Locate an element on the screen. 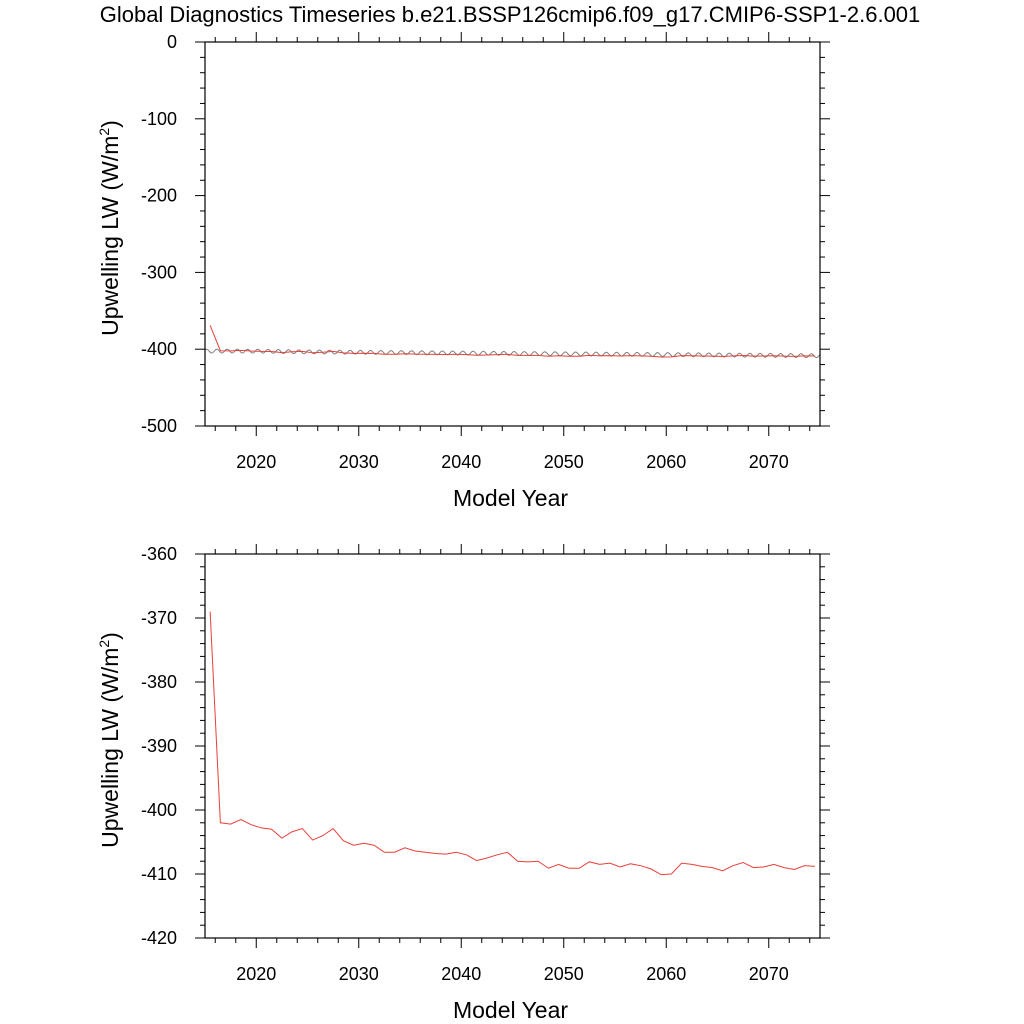  y-tick-label: -420 is located at coordinates (159, 938).